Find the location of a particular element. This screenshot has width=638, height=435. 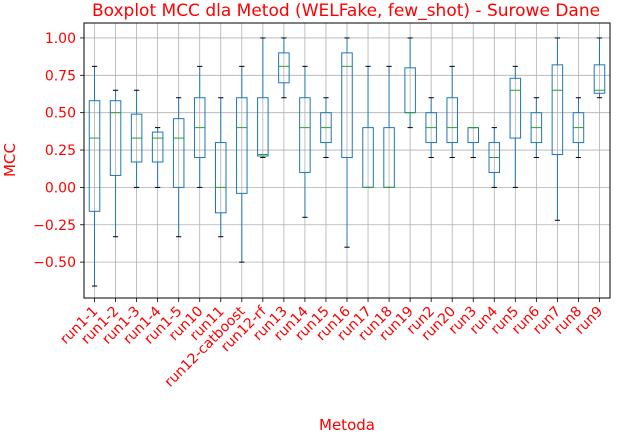

box-run5 is located at coordinates (515, 126).